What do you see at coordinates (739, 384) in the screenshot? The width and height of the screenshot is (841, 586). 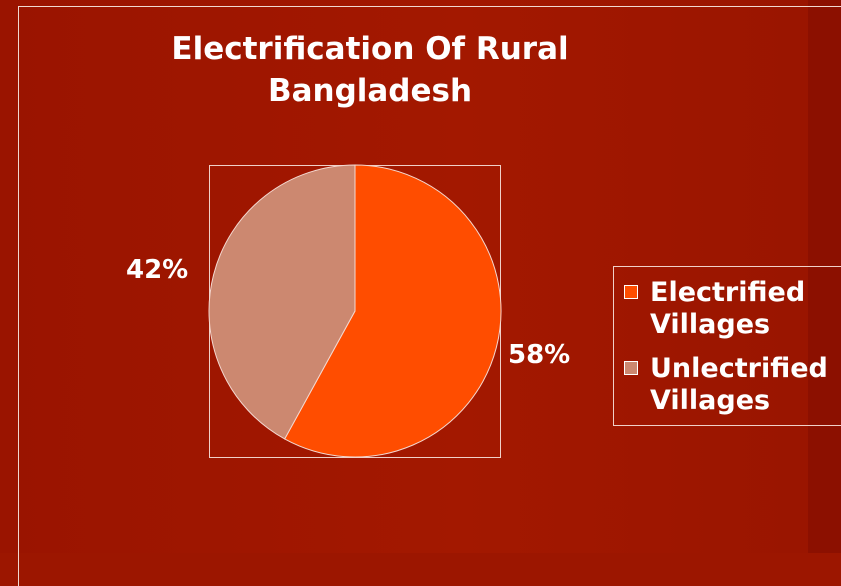 I see `legend-label-unelectrified: Unlectrified Villages` at bounding box center [739, 384].